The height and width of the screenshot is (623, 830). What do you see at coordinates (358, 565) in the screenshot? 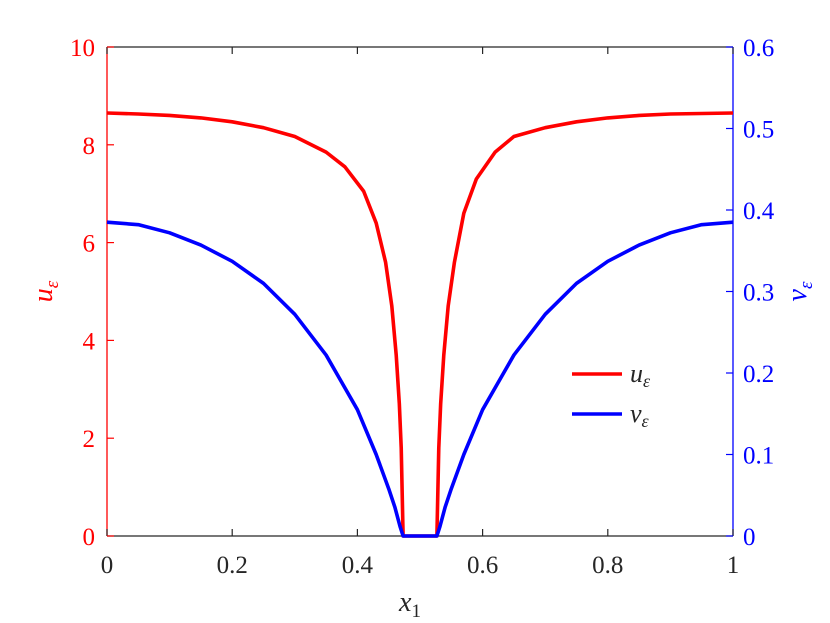
I see `x-tick-label: 0.4` at bounding box center [358, 565].